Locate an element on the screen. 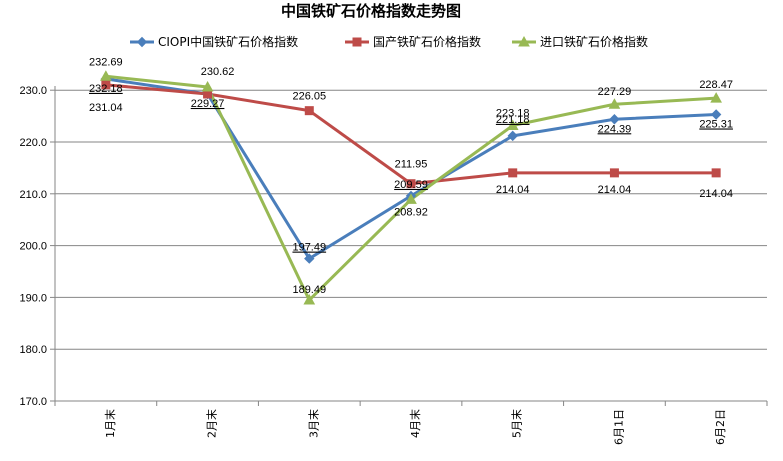  data-label: 197.49 is located at coordinates (309, 248).